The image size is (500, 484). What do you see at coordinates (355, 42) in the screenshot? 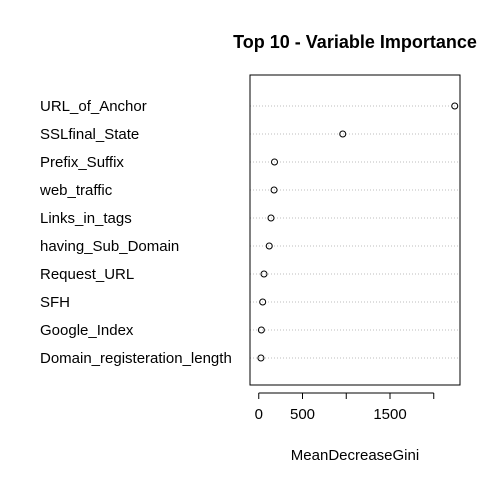
I see `chart-title: Top 10 - Variable Importance` at bounding box center [355, 42].